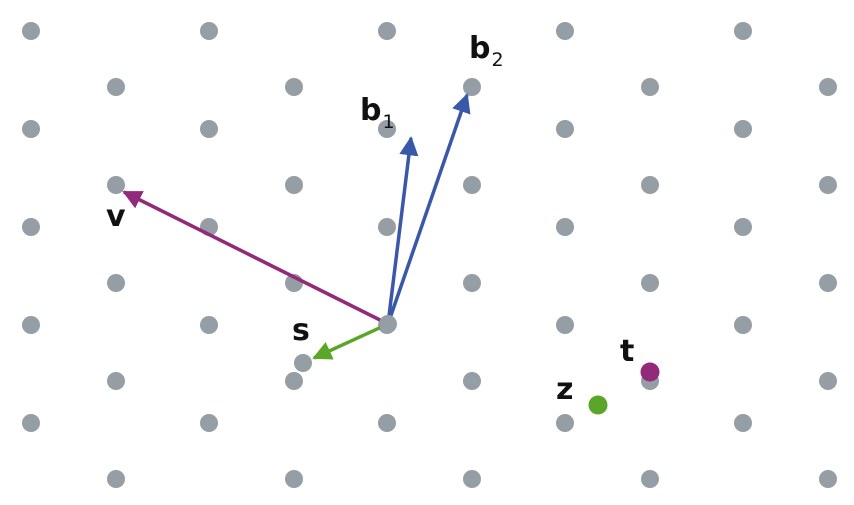 This screenshot has height=505, width=854. I want to click on label-v: v, so click(116, 216).